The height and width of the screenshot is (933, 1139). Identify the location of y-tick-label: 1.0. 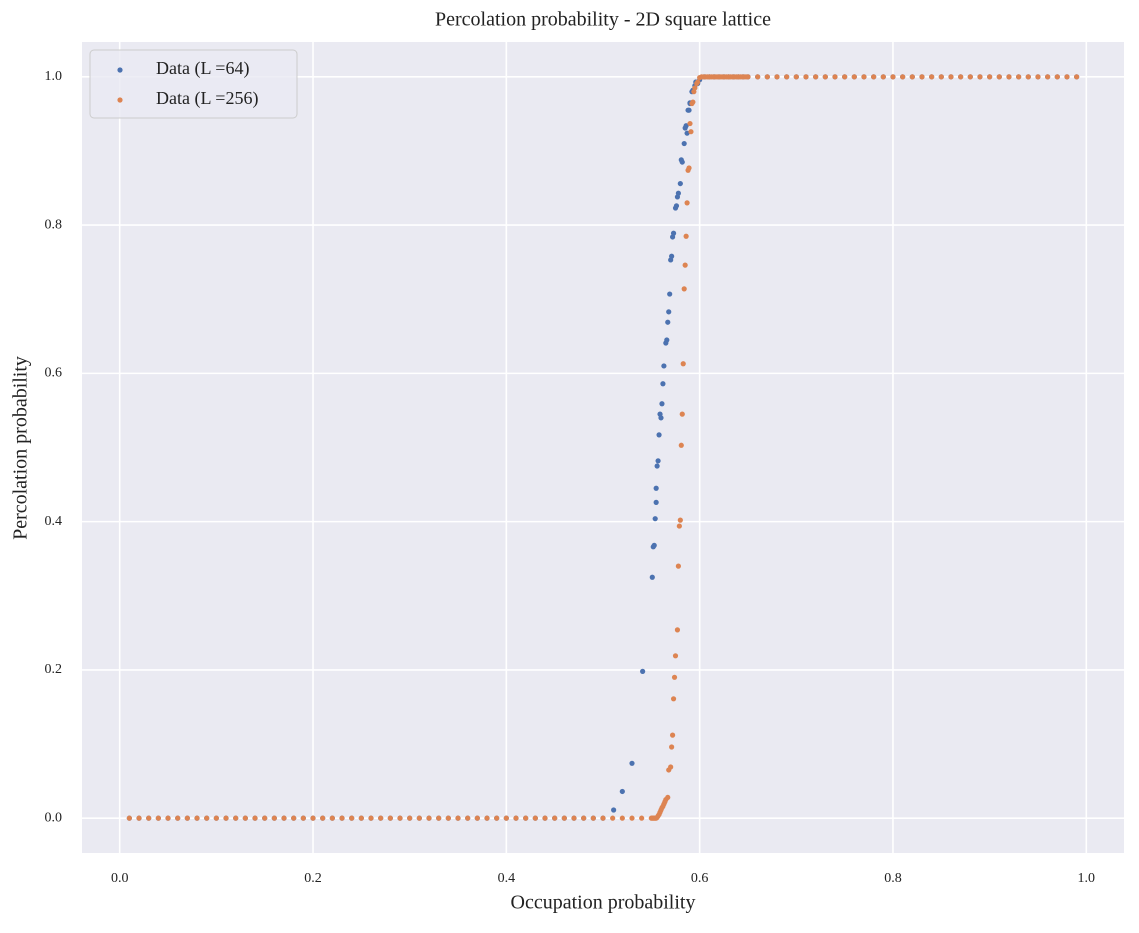
(54, 76).